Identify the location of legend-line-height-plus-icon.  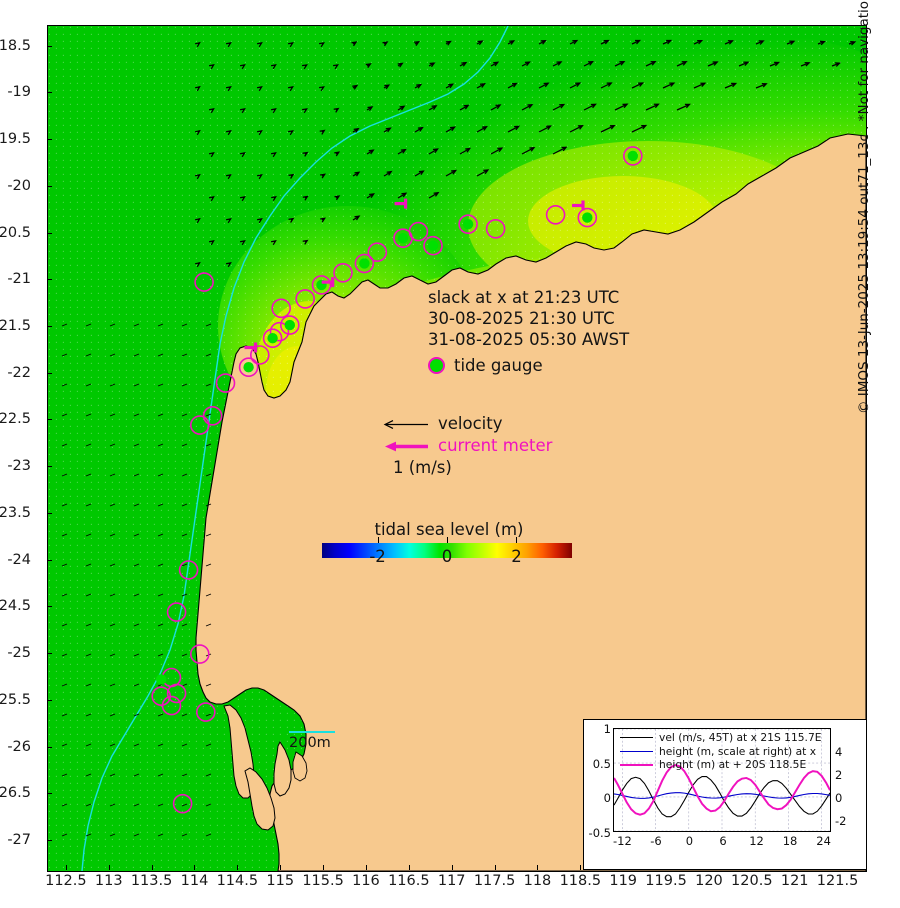
(636, 764).